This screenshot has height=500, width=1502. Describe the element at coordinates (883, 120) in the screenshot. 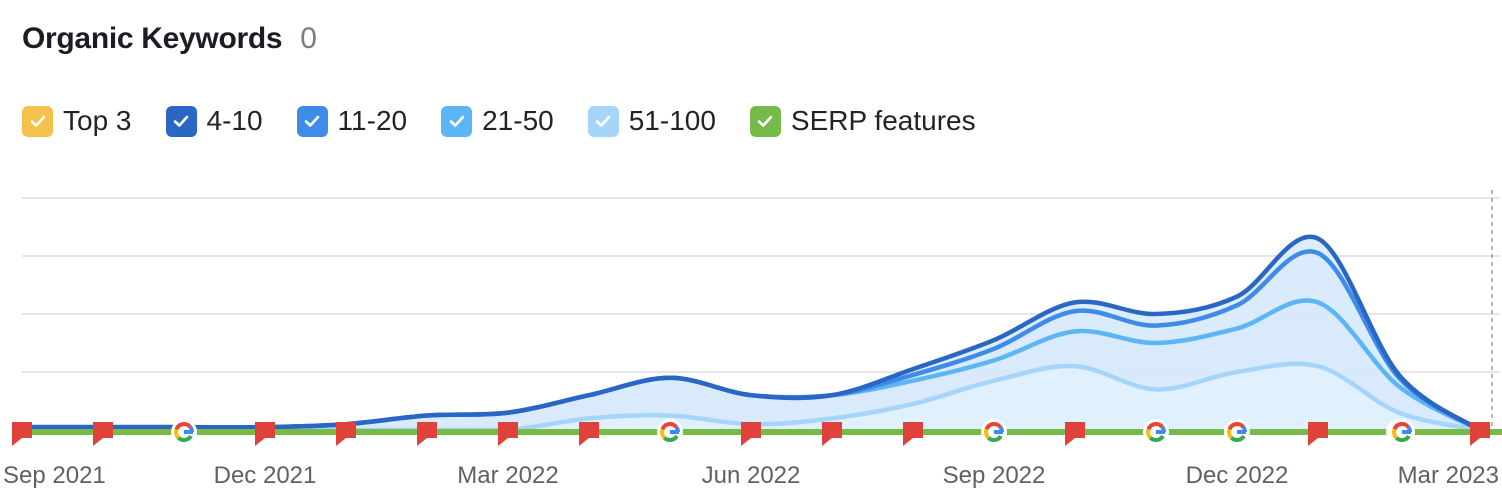

I see `legend-label: SERP features` at that location.